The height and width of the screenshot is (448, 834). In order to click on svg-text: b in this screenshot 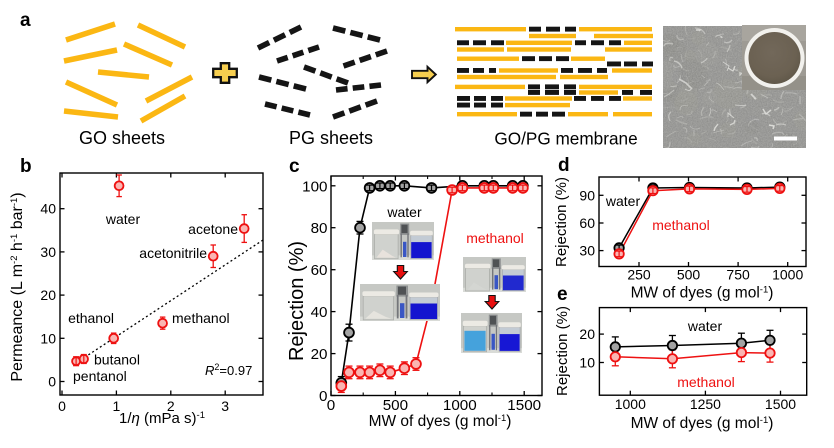, I will do `click(26, 166)`.